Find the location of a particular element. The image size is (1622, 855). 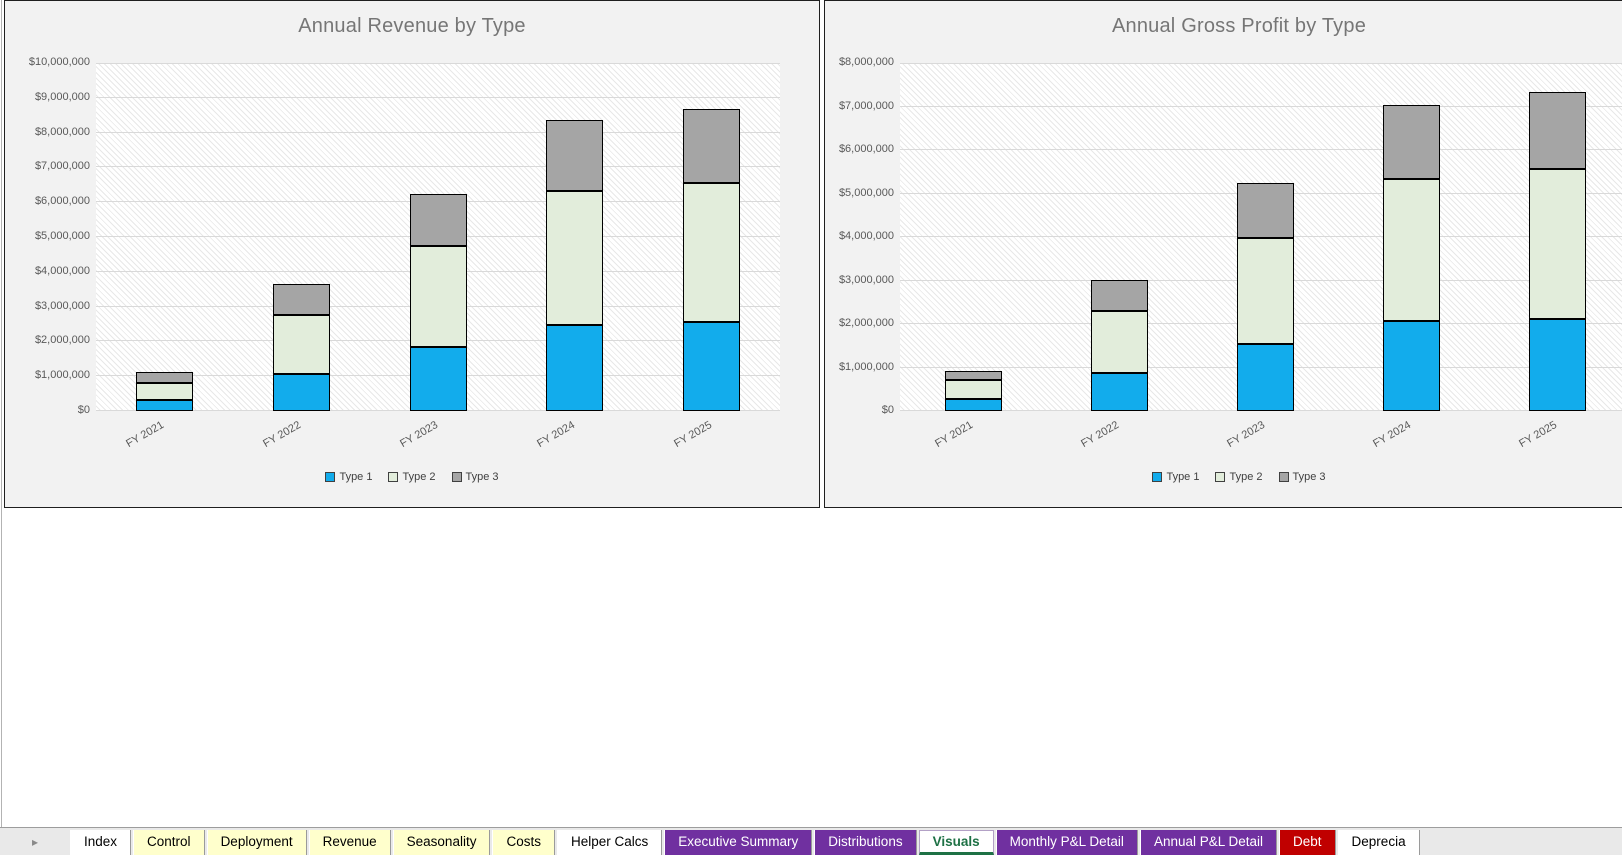

x-axis-tick-label: FY 2024 is located at coordinates (555, 435).